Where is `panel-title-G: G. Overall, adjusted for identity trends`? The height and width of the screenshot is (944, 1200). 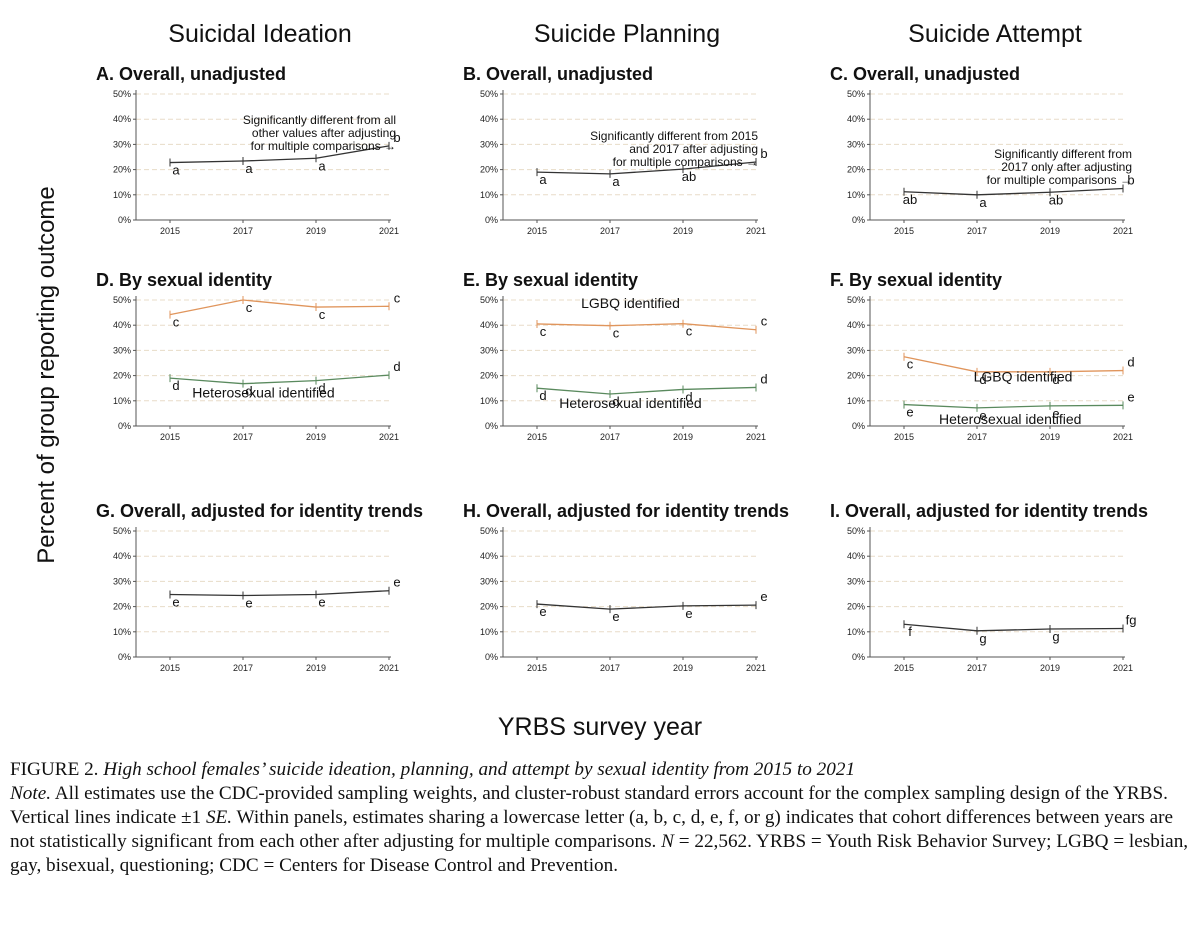
panel-title-G: G. Overall, adjusted for identity trends is located at coordinates (260, 511).